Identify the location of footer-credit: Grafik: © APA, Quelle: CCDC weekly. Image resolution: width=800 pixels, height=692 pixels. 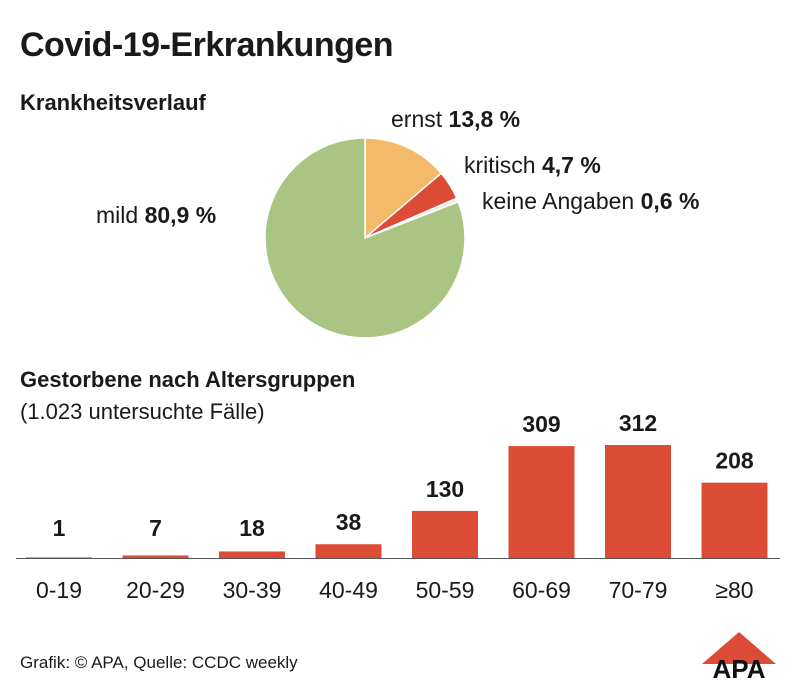
(159, 662).